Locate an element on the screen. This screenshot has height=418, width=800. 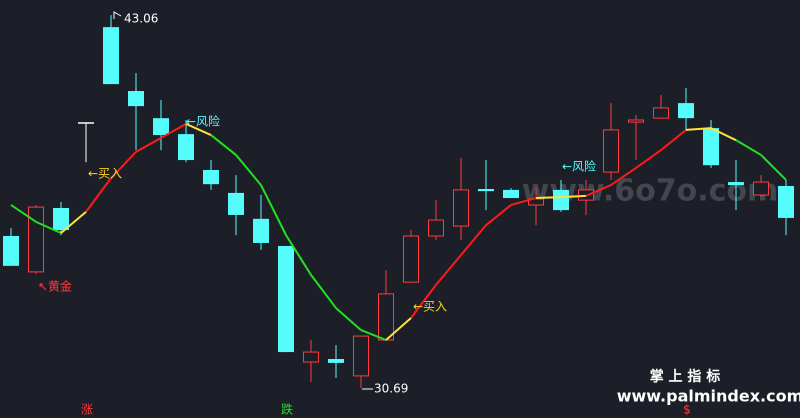
max-pointer is located at coordinates (117, 15).